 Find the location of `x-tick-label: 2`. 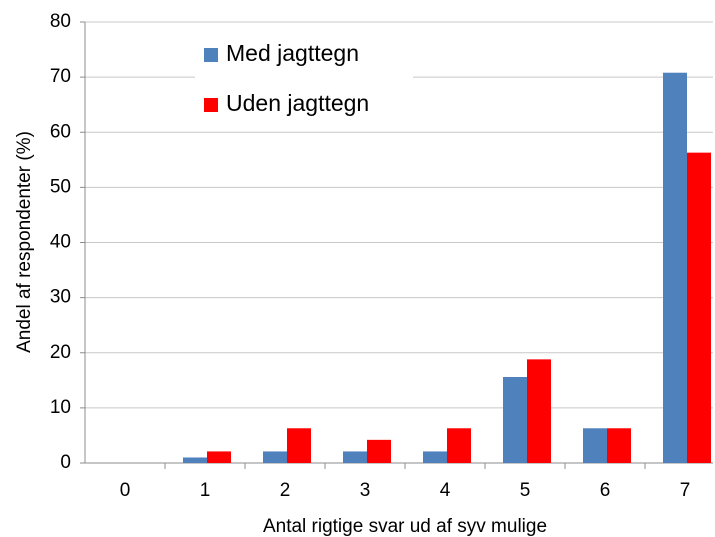

x-tick-label: 2 is located at coordinates (285, 490).